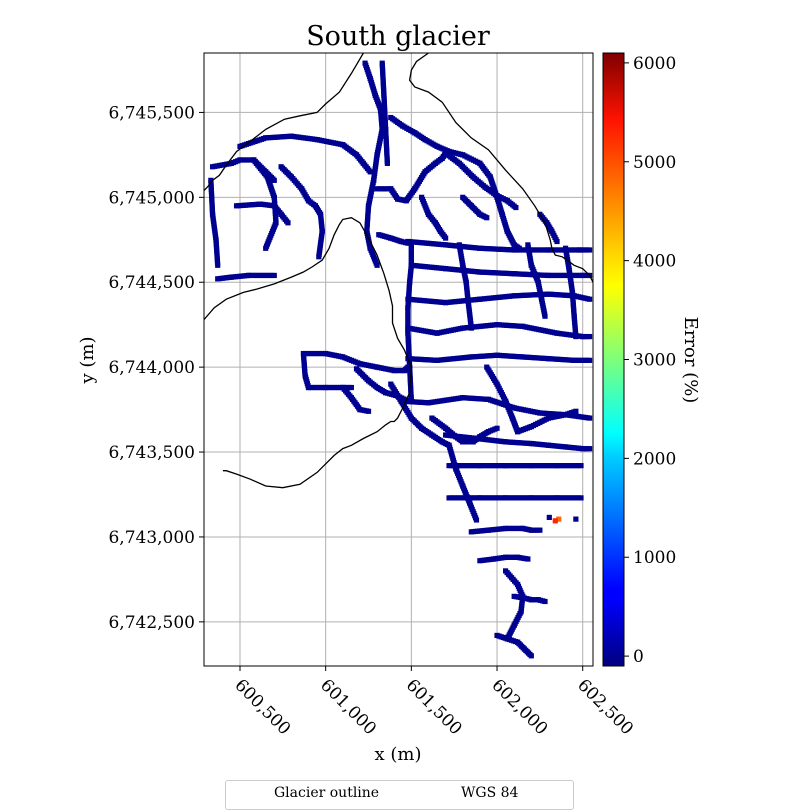 This screenshot has width=800, height=810. I want to click on y-tick-label: 6,745,000, so click(151, 198).